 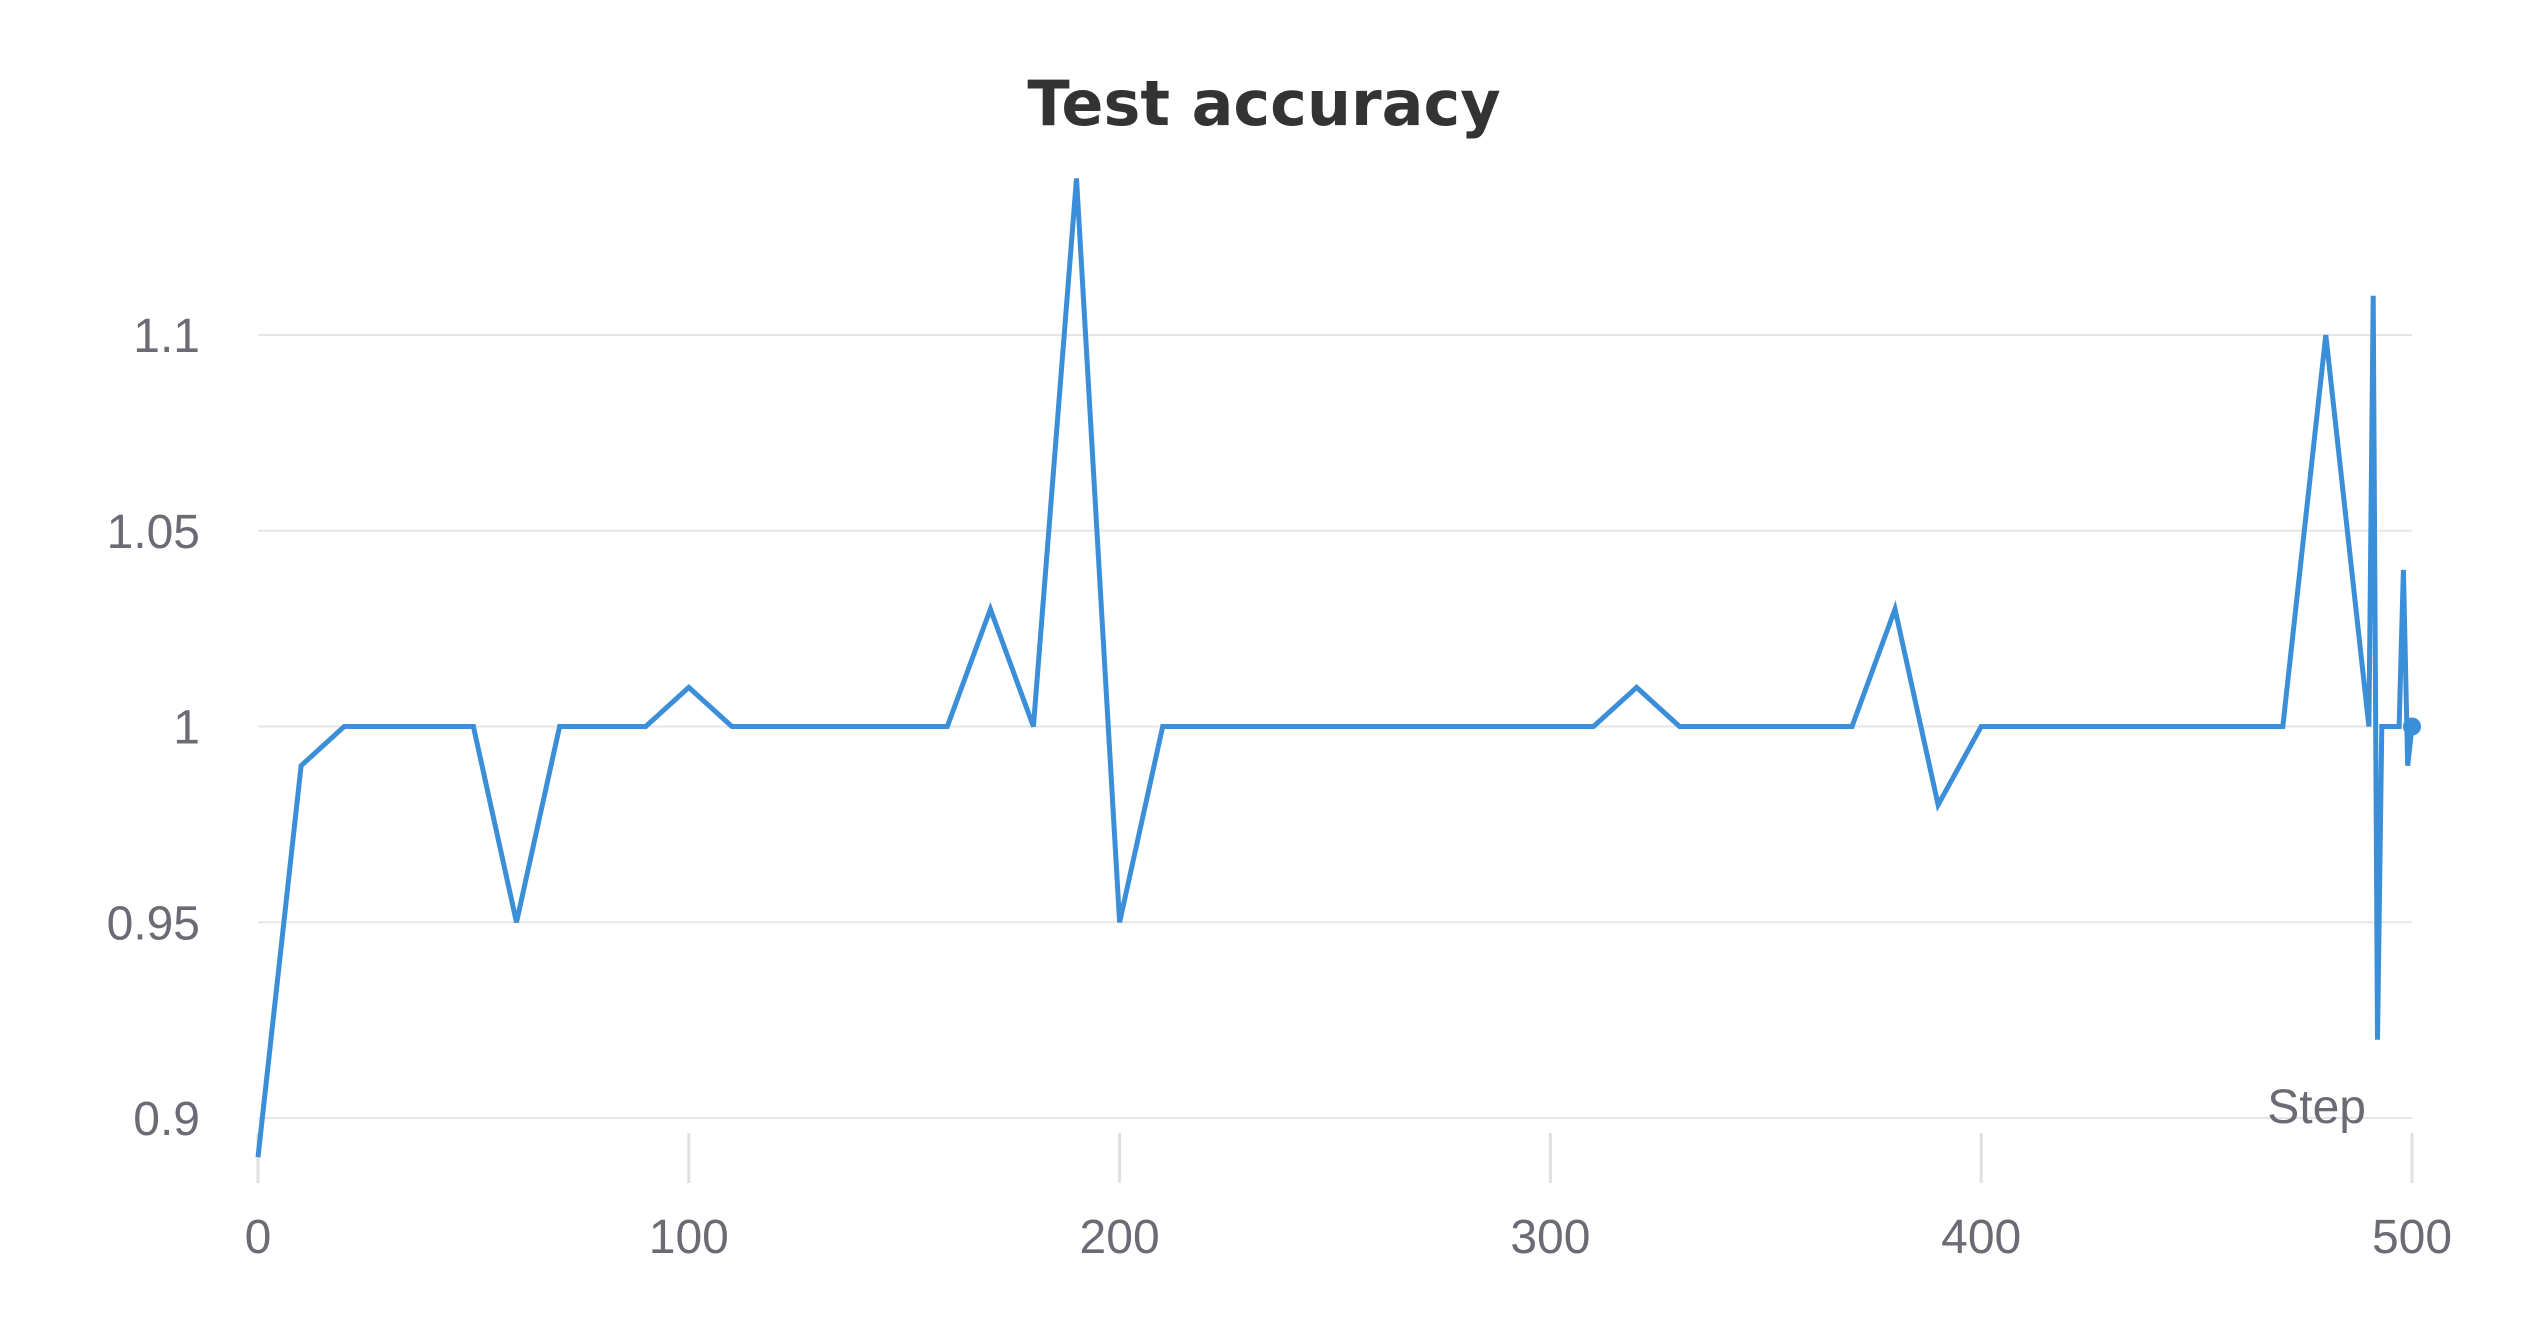 I want to click on series-end-point, so click(x=2412, y=726).